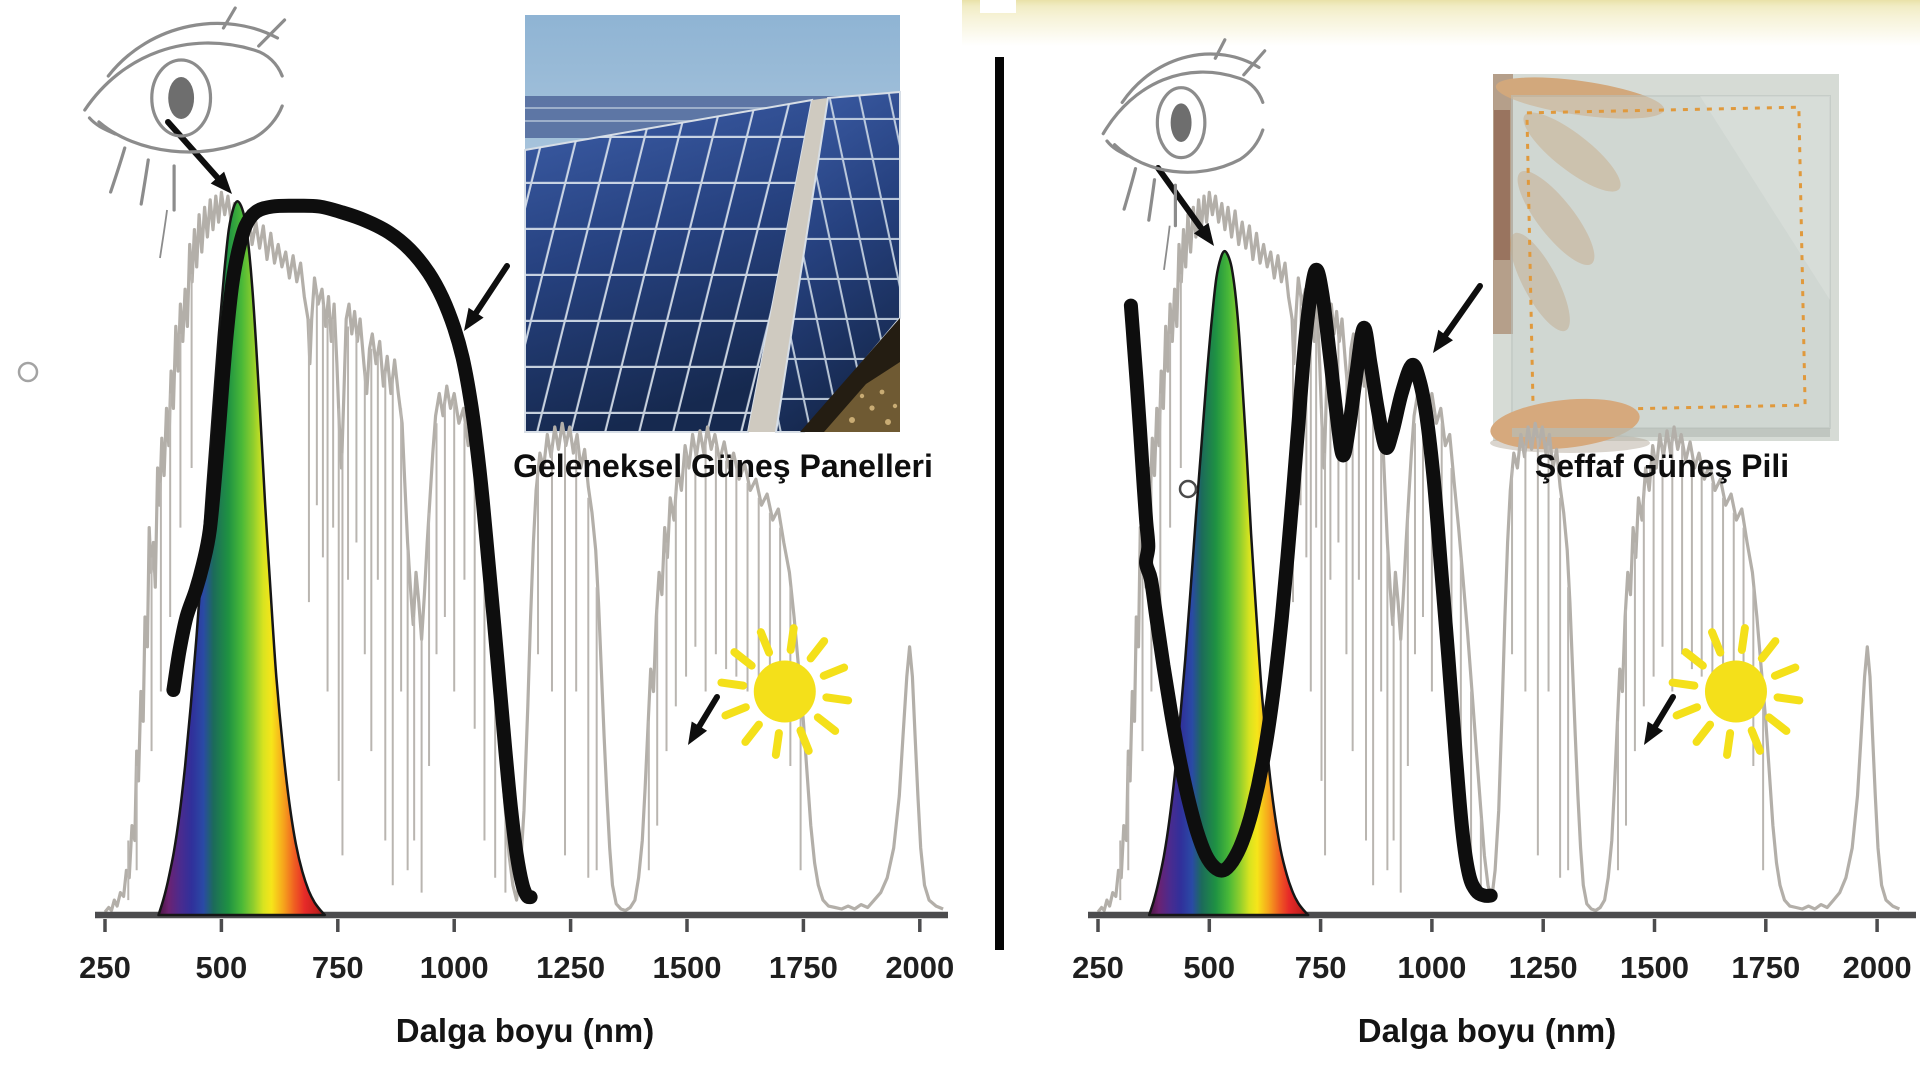 Image resolution: width=1920 pixels, height=1080 pixels. What do you see at coordinates (999, 503) in the screenshot?
I see `panel-divider-line` at bounding box center [999, 503].